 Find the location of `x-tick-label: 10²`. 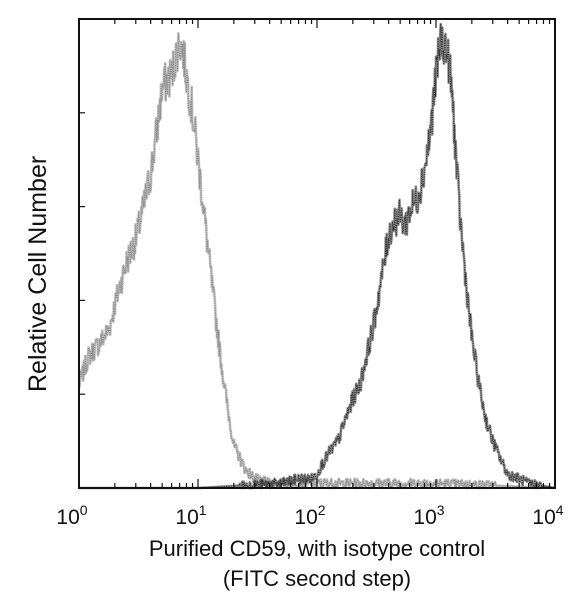

x-tick-label: 10² is located at coordinates (309, 515).